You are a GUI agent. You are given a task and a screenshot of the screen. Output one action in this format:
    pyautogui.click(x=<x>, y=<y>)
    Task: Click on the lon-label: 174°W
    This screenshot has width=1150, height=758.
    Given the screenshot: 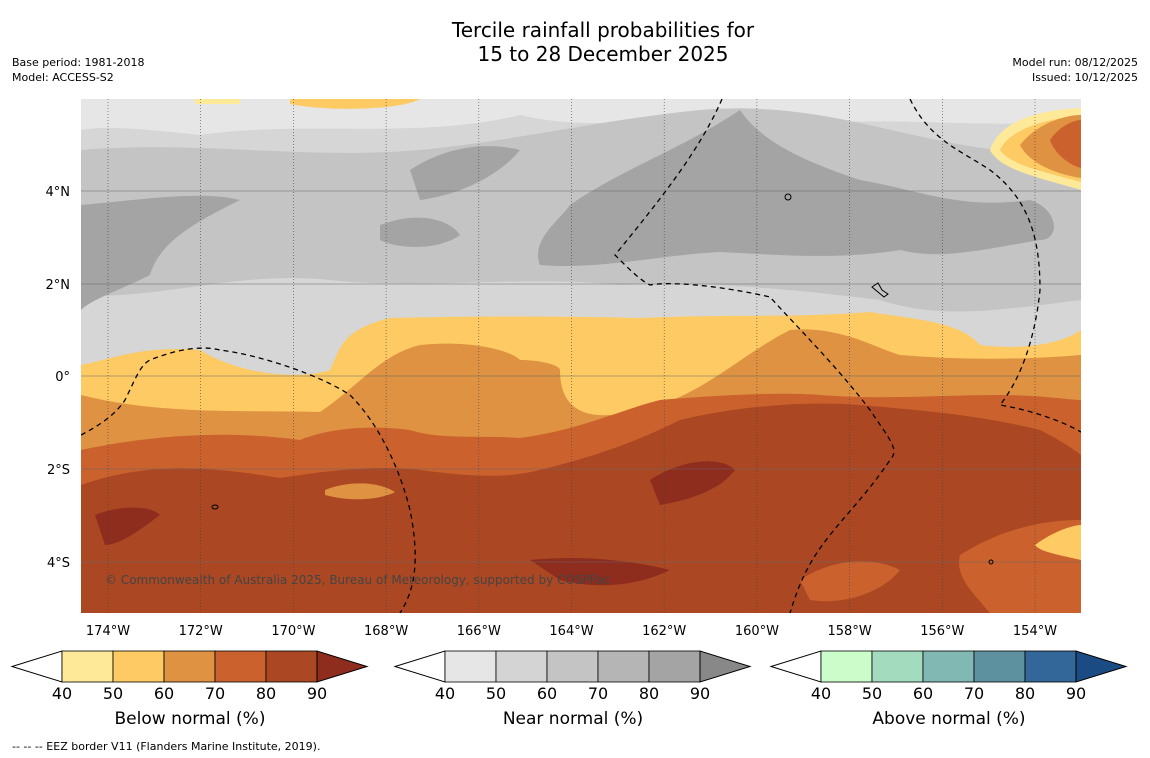 What is the action you would take?
    pyautogui.click(x=108, y=631)
    